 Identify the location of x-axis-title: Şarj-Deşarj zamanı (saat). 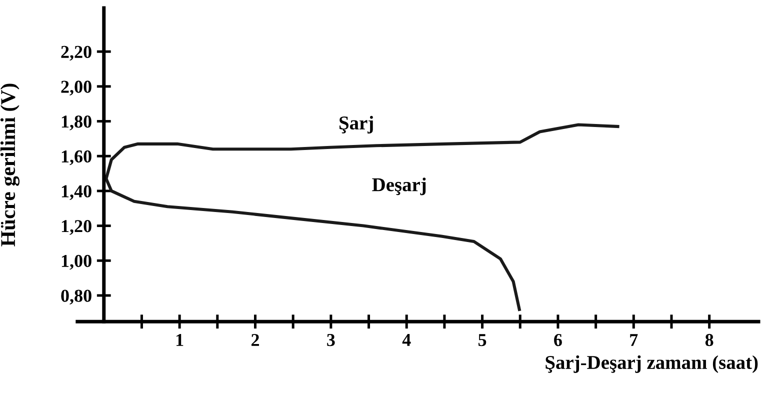
(652, 364).